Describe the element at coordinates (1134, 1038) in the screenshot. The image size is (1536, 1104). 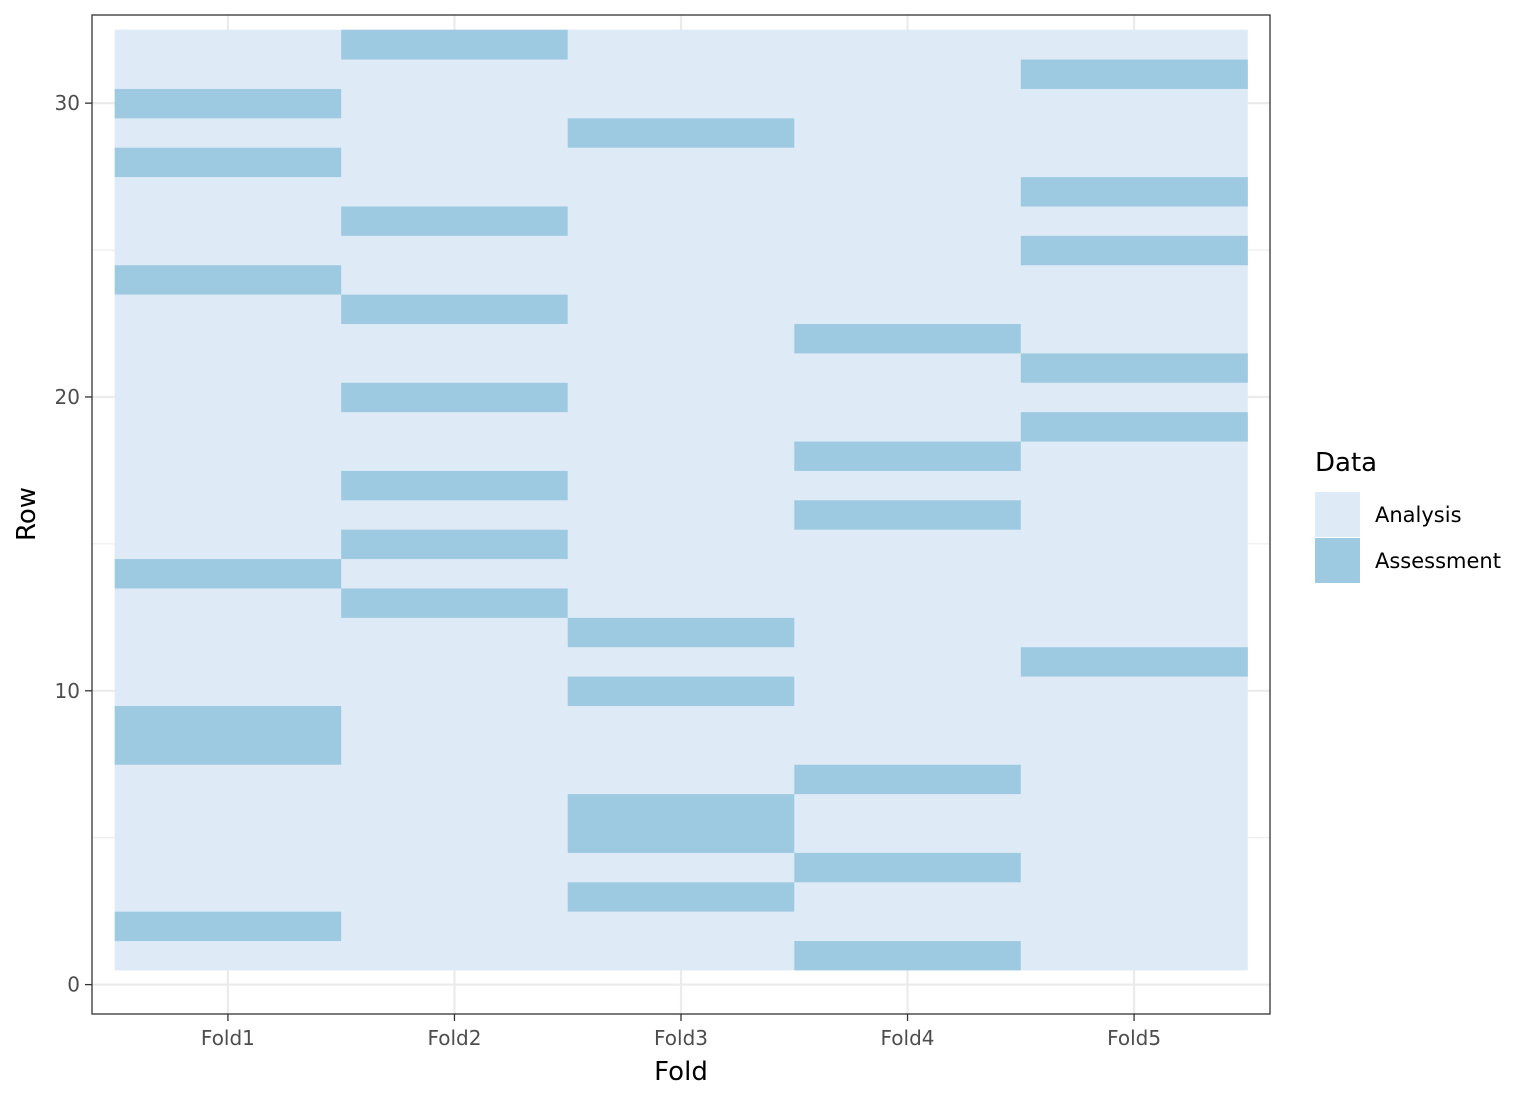
I see `x-tick-label: Fold5` at that location.